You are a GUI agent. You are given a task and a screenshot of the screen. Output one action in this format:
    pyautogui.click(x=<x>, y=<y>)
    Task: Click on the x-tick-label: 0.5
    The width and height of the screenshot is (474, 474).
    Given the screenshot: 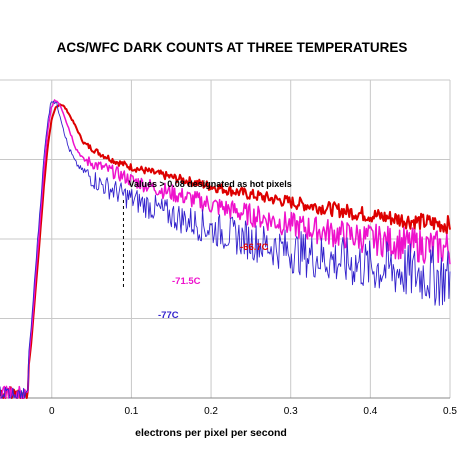 What is the action you would take?
    pyautogui.click(x=450, y=411)
    